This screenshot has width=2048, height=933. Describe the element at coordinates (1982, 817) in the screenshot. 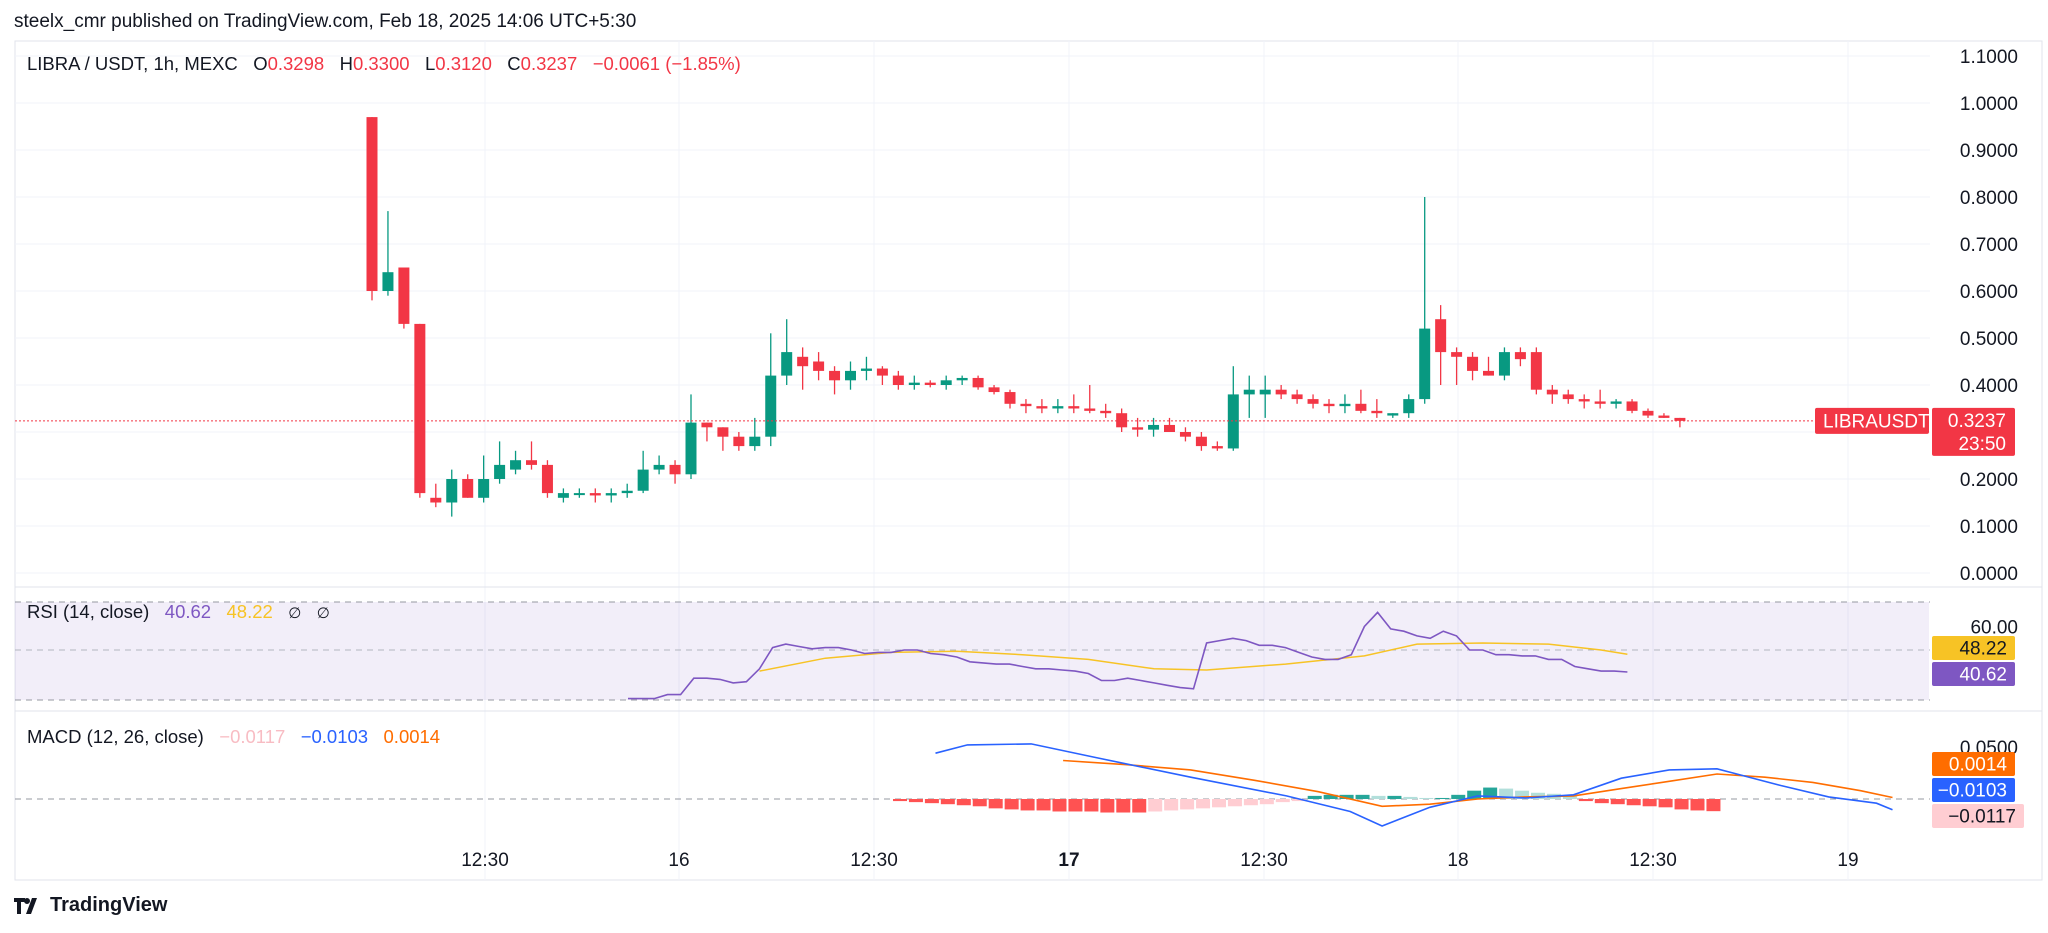

I see `macd-histogram-badge: −0.0117` at that location.